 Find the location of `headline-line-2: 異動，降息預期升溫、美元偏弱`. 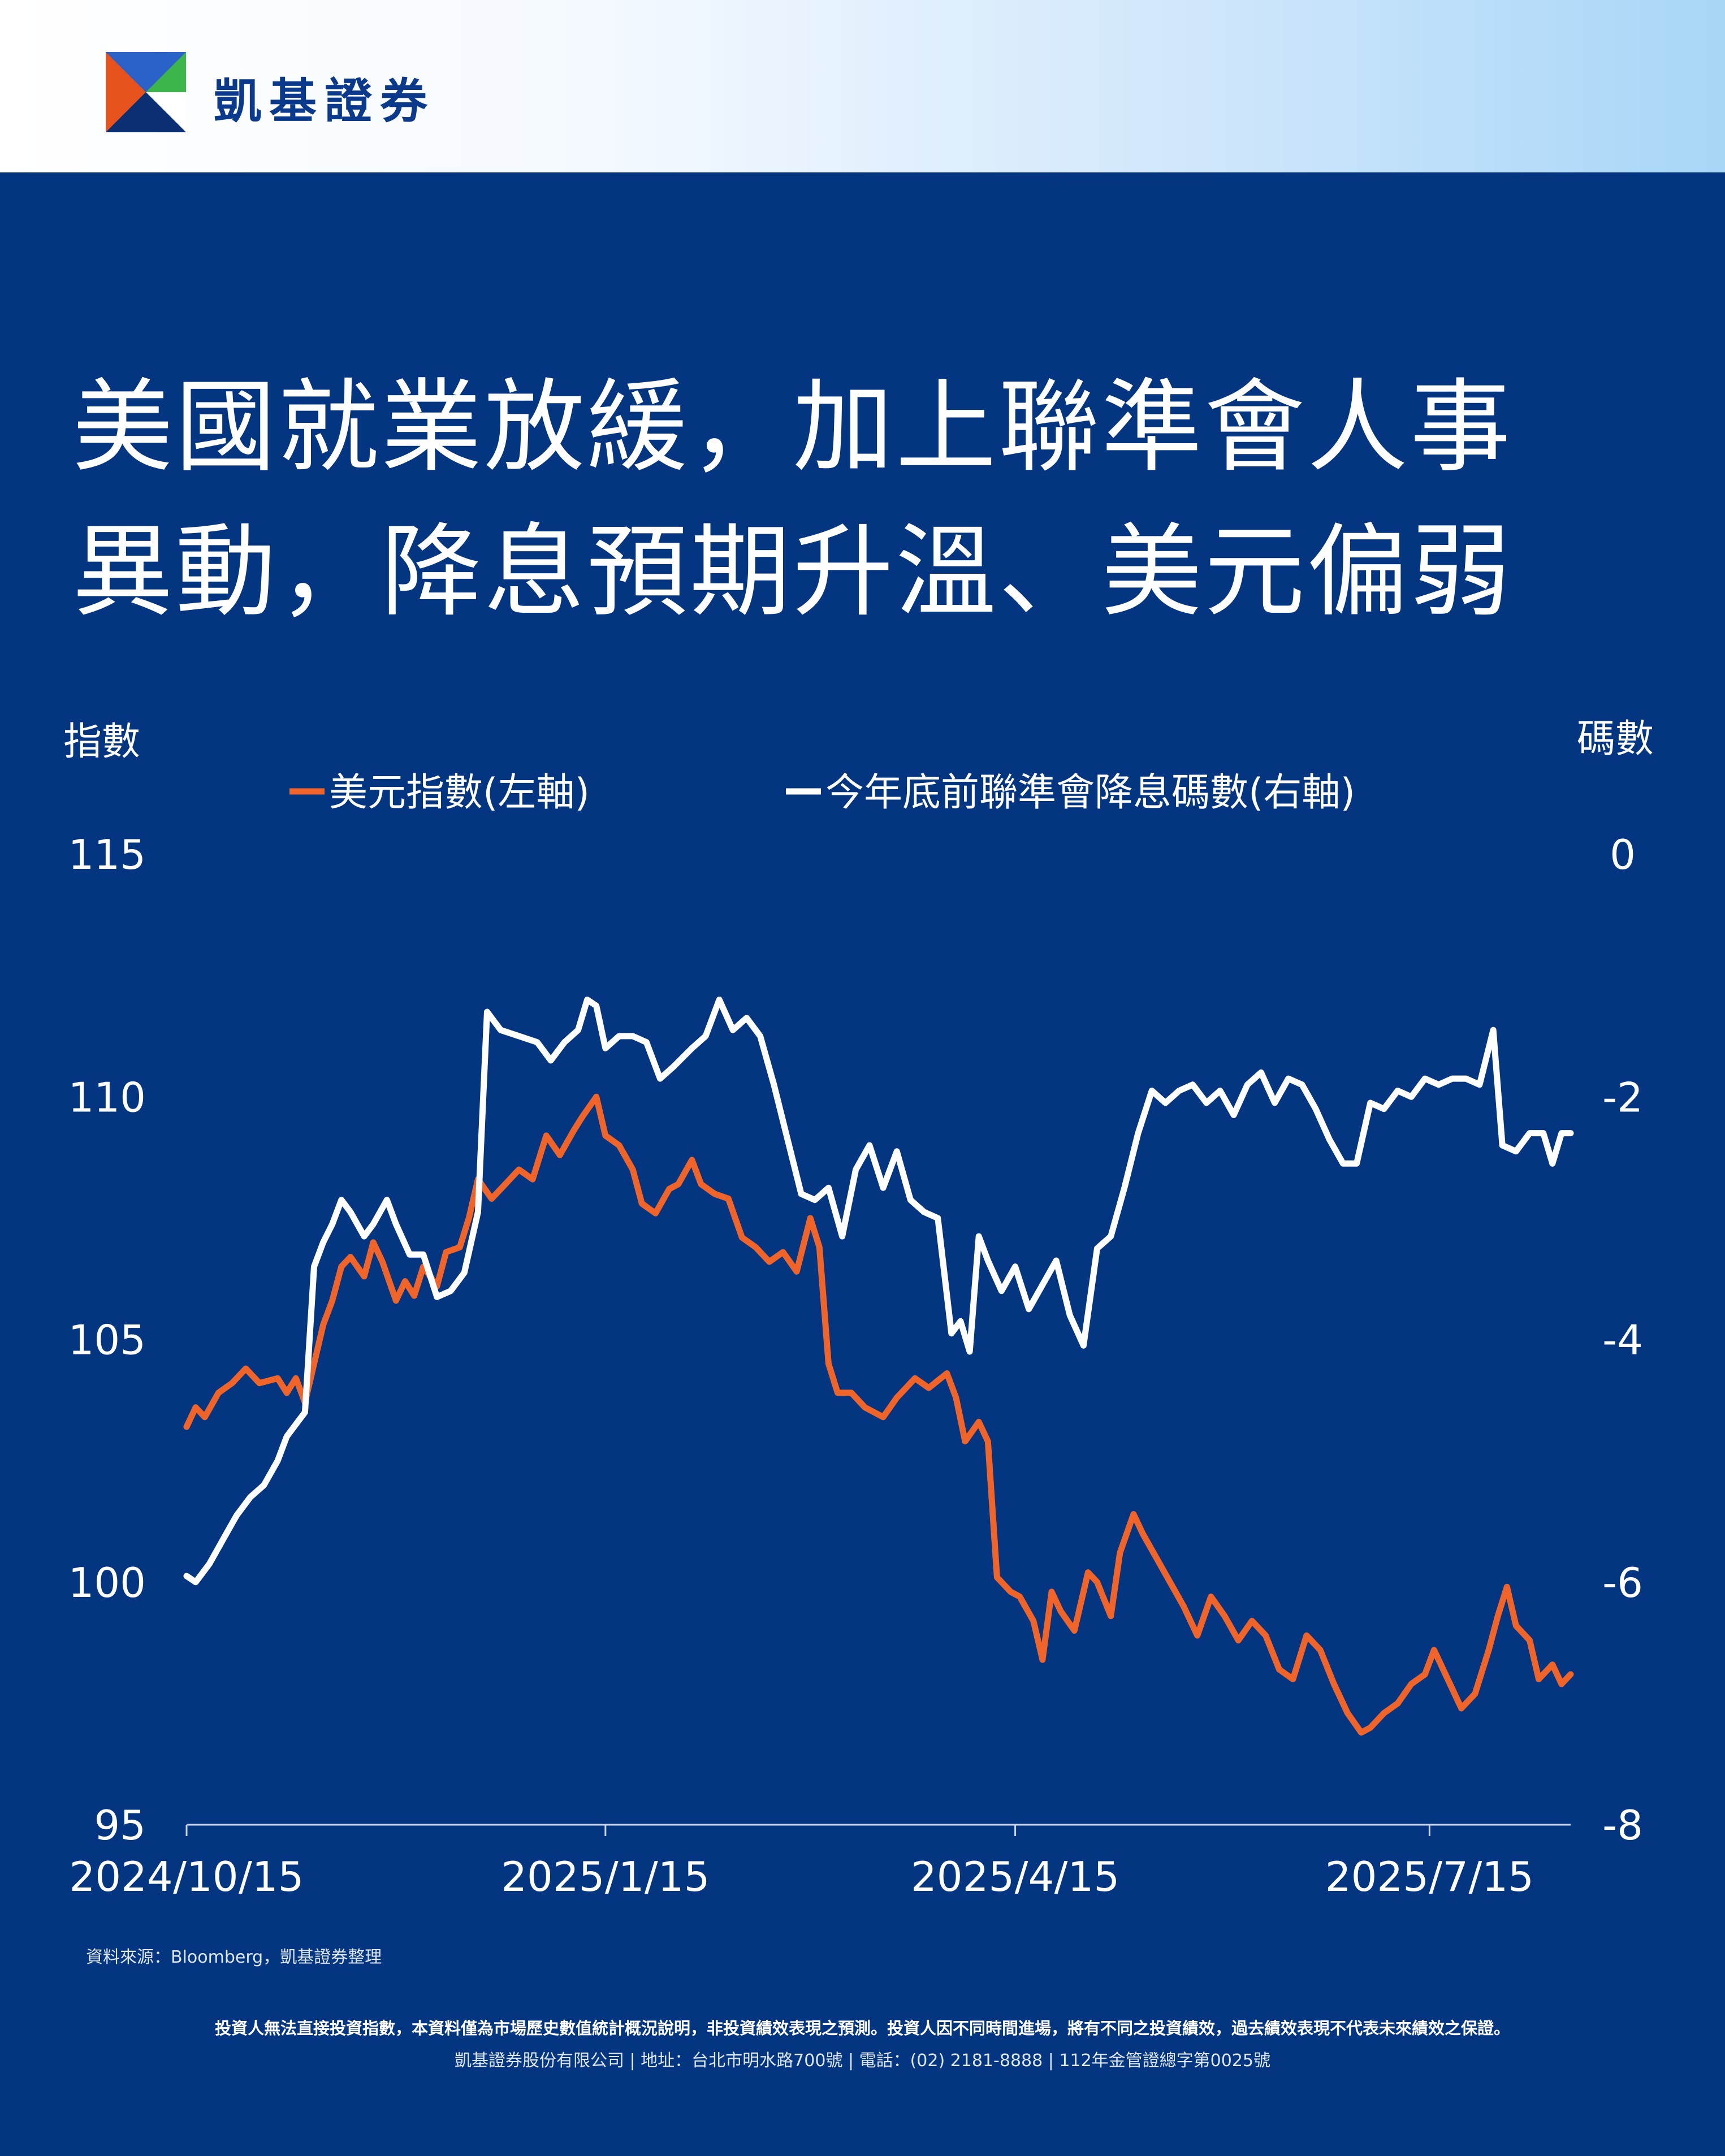

headline-line-2: 異動，降息預期升溫、美元偏弱 is located at coordinates (792, 571).